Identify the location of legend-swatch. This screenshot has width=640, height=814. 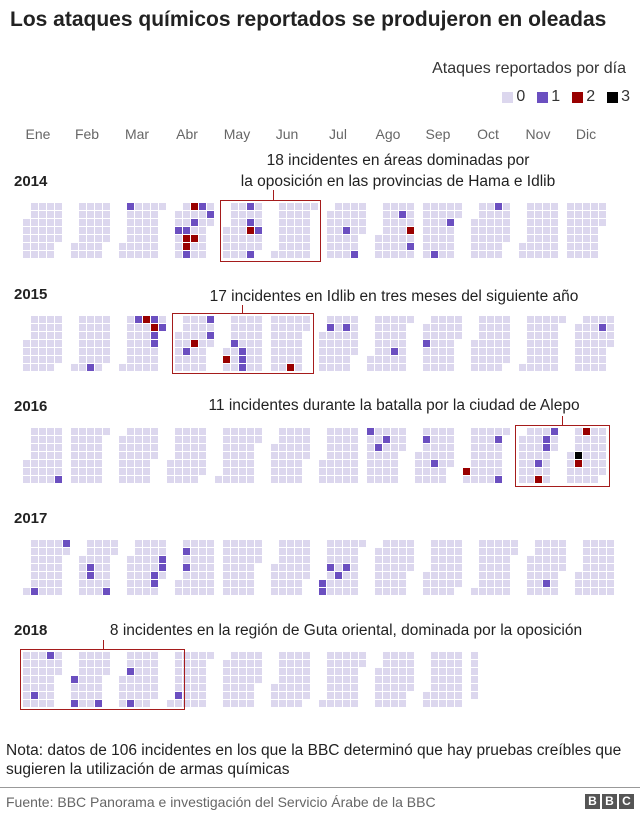
(613, 97).